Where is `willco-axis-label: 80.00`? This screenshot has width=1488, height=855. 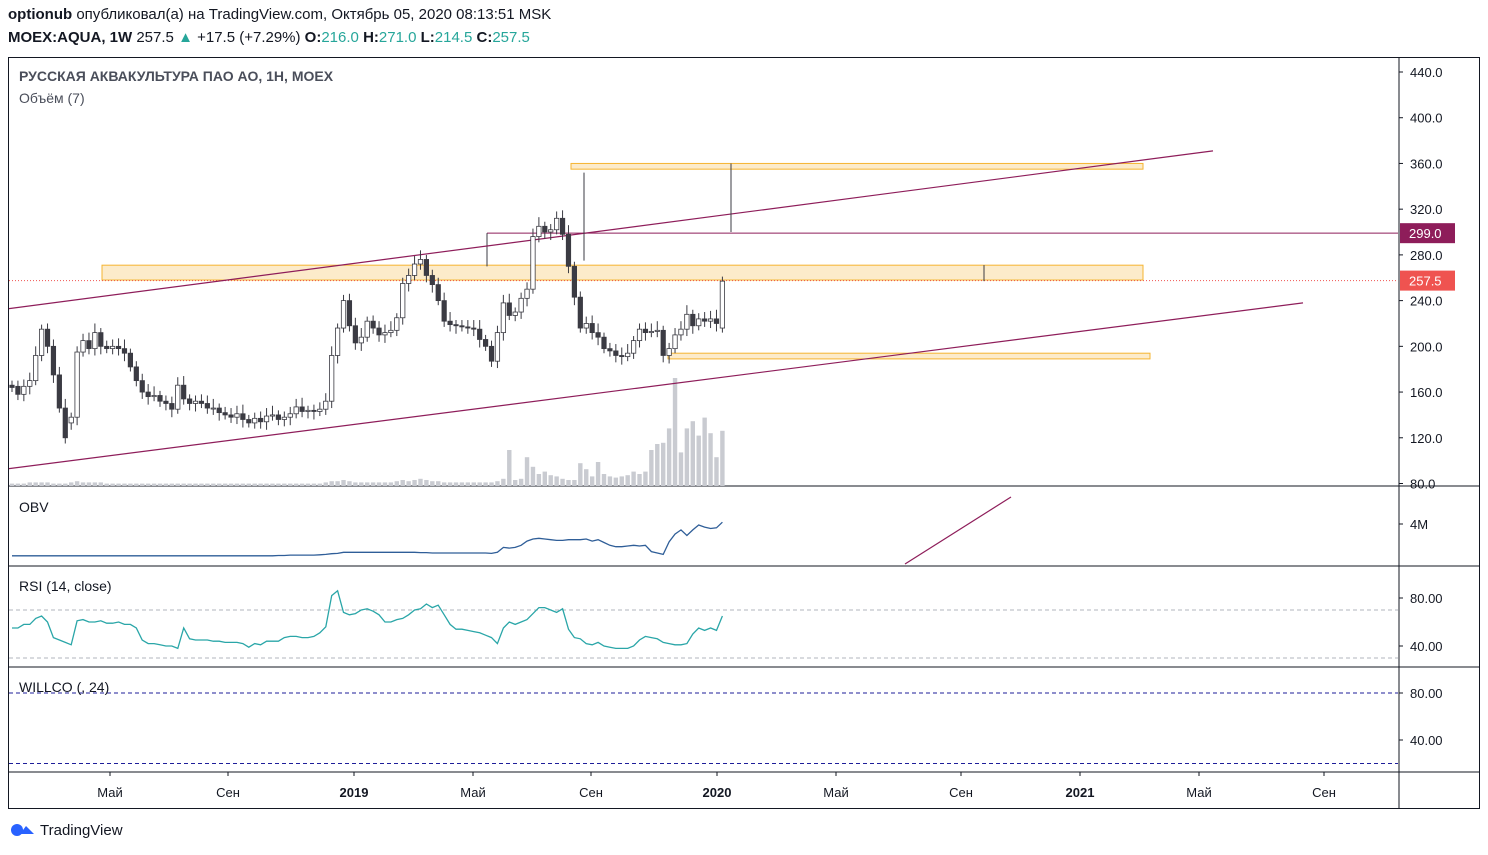
willco-axis-label: 80.00 is located at coordinates (1426, 693).